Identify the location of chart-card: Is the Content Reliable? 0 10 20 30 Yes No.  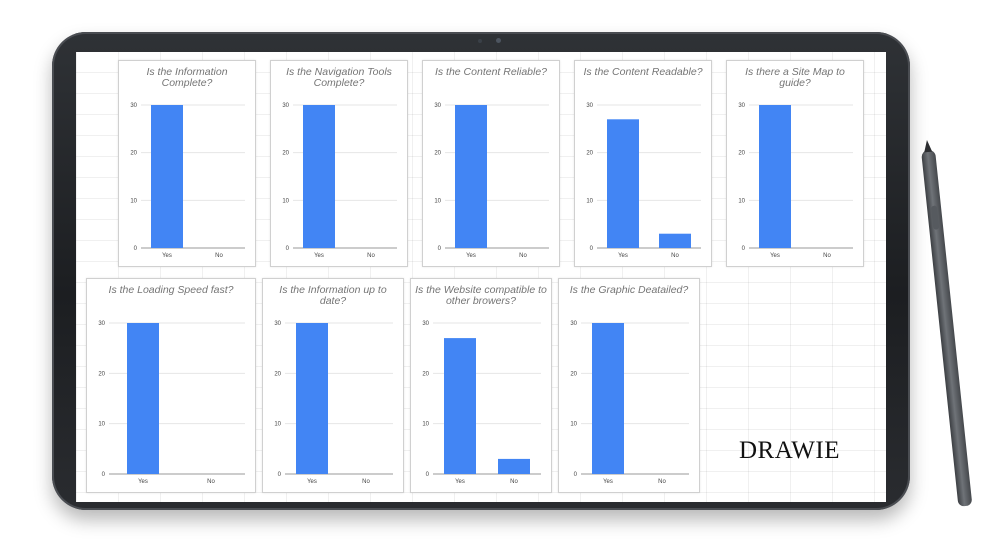
(491, 163).